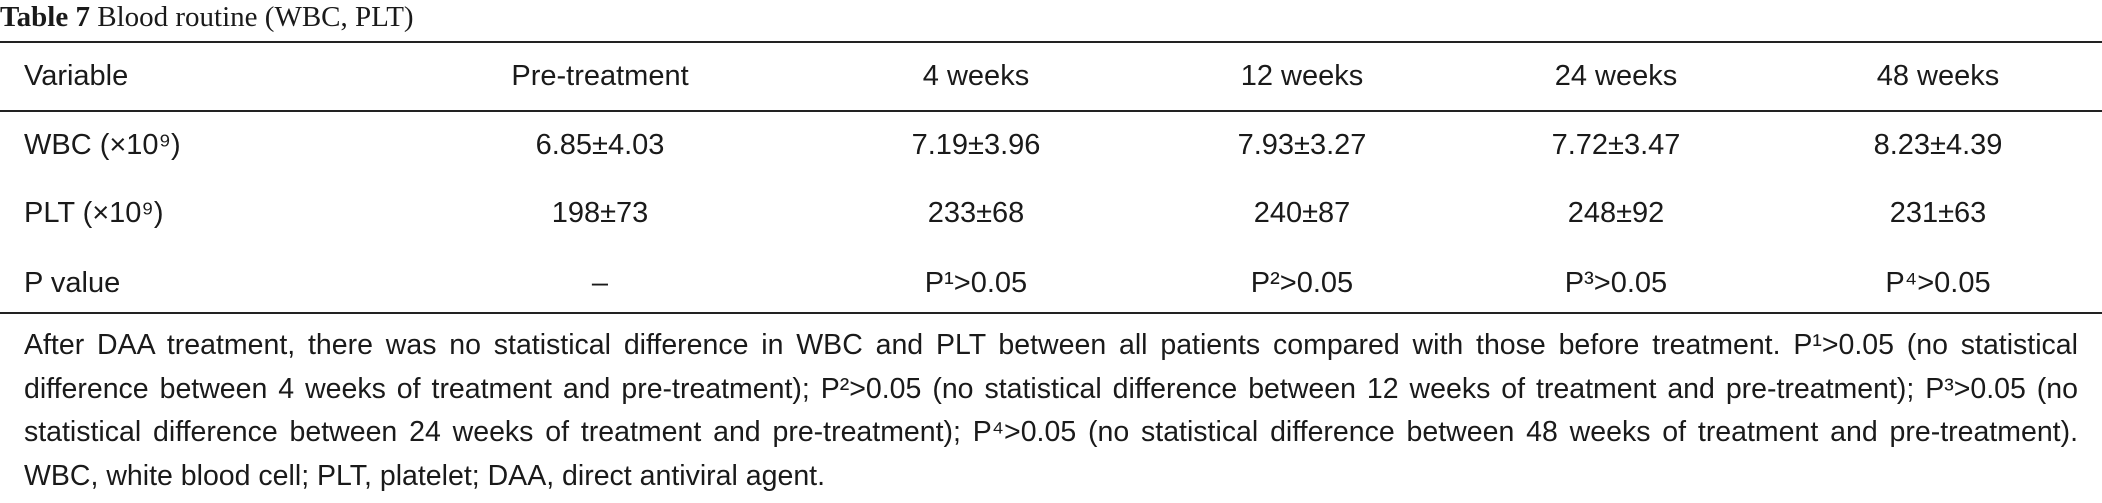 Image resolution: width=2102 pixels, height=503 pixels. Describe the element at coordinates (976, 213) in the screenshot. I see `table-cell: 233±68` at that location.